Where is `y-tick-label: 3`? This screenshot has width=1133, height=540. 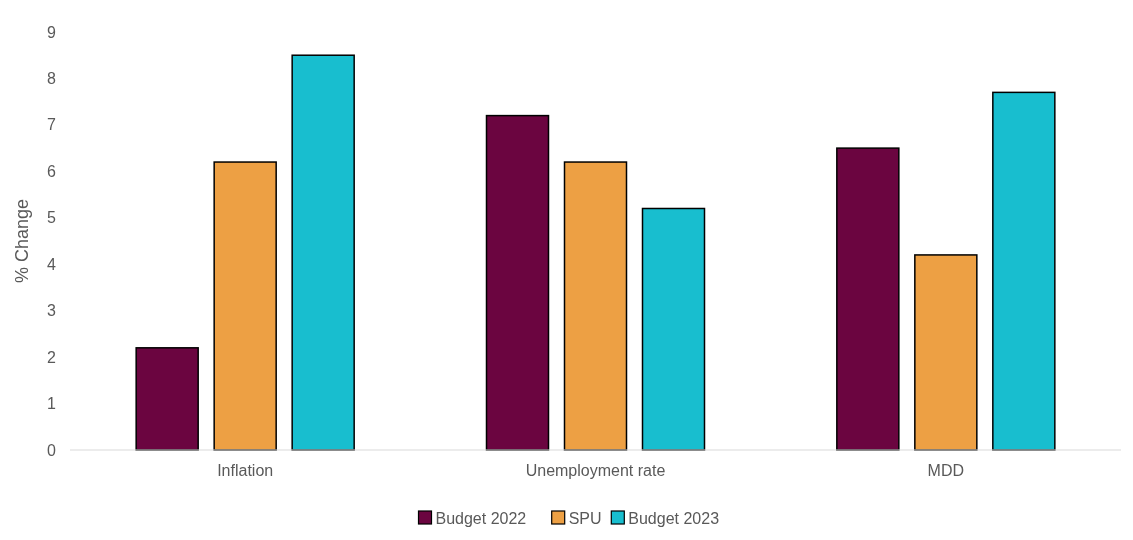 y-tick-label: 3 is located at coordinates (52, 311).